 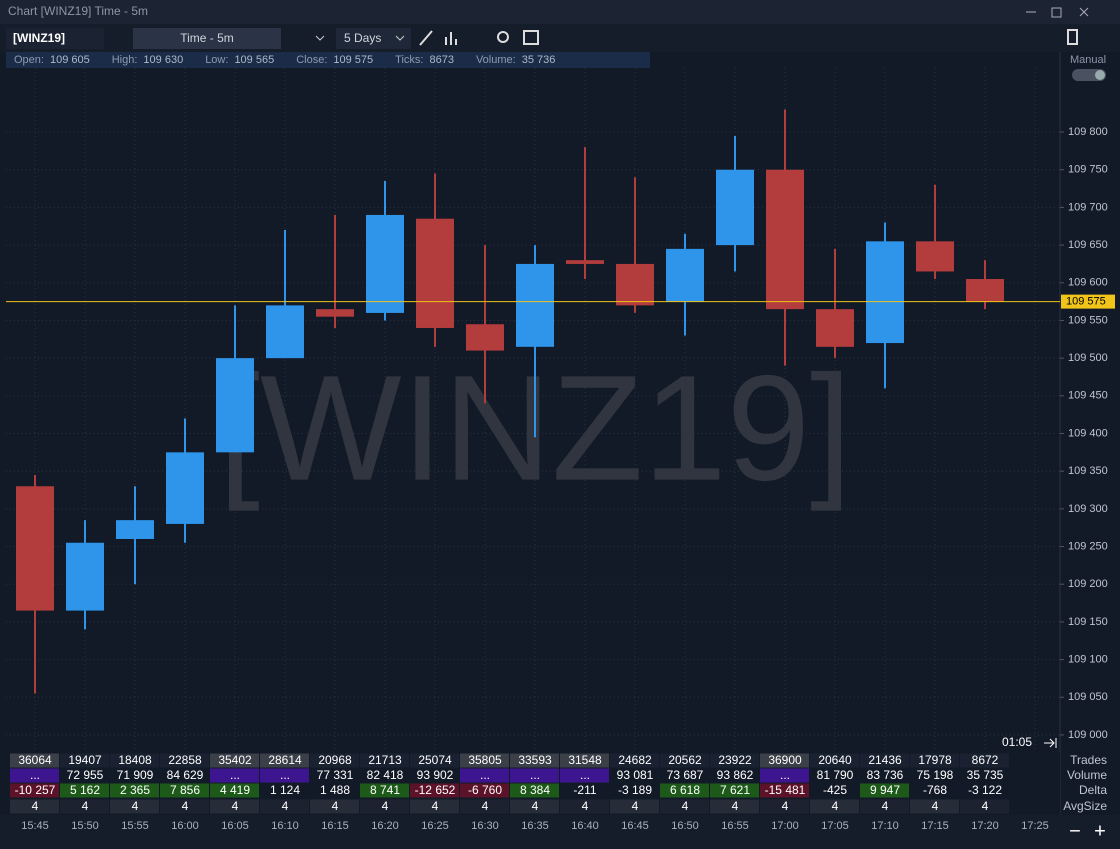 I want to click on stats-value: -425, so click(x=835, y=790).